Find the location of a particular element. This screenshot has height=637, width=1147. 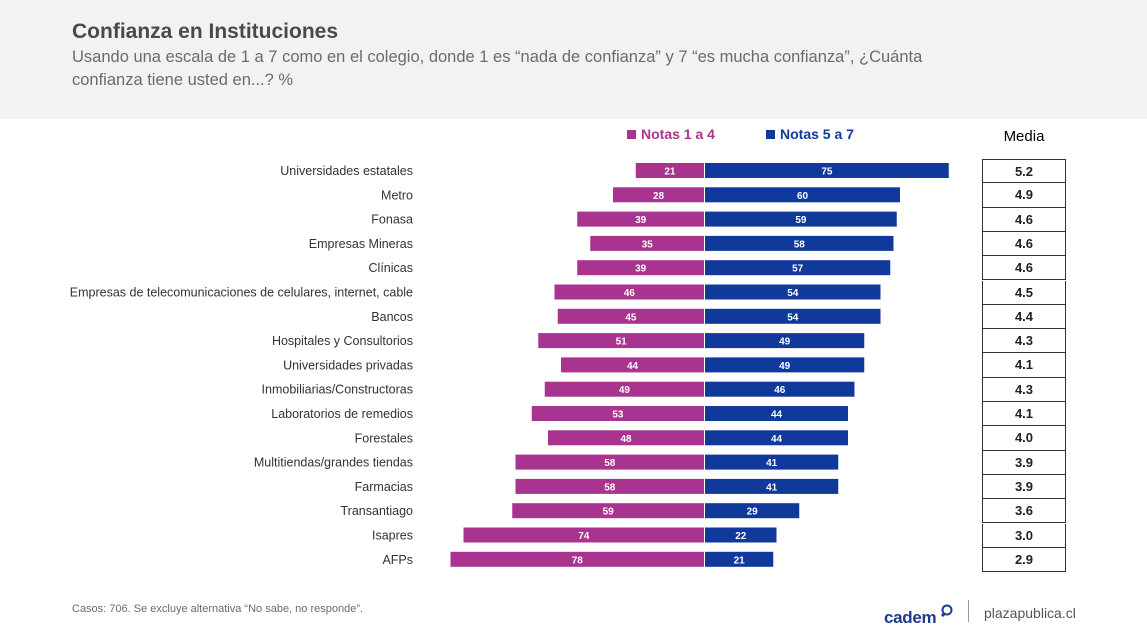

bar-low-label: 28 is located at coordinates (659, 196).